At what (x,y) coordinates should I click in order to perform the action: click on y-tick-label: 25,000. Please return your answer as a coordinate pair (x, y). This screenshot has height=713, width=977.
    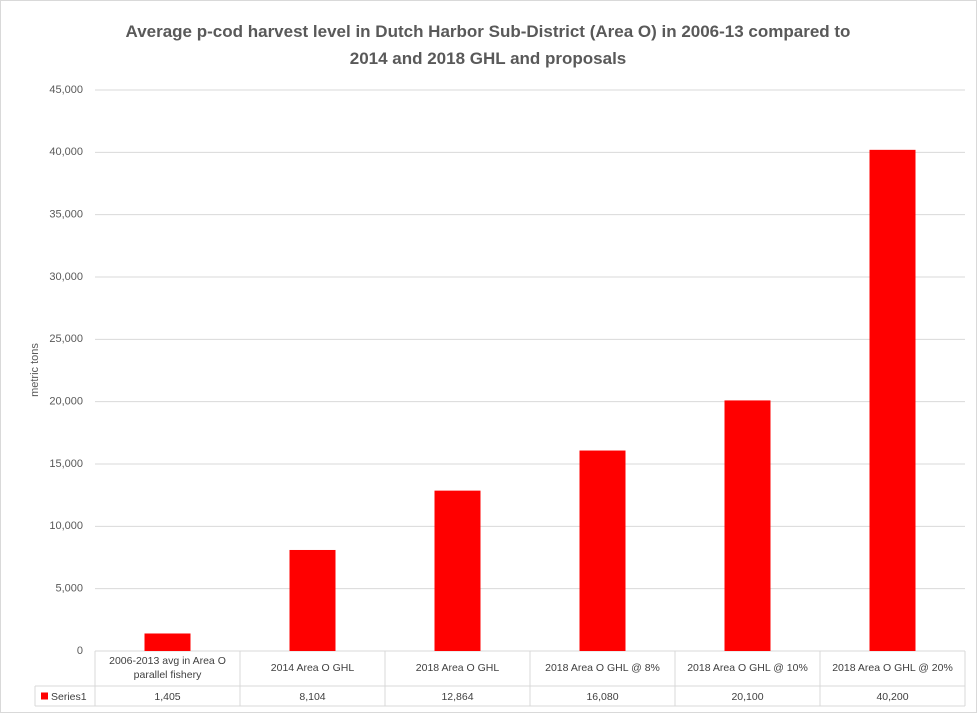
    Looking at the image, I should click on (66, 339).